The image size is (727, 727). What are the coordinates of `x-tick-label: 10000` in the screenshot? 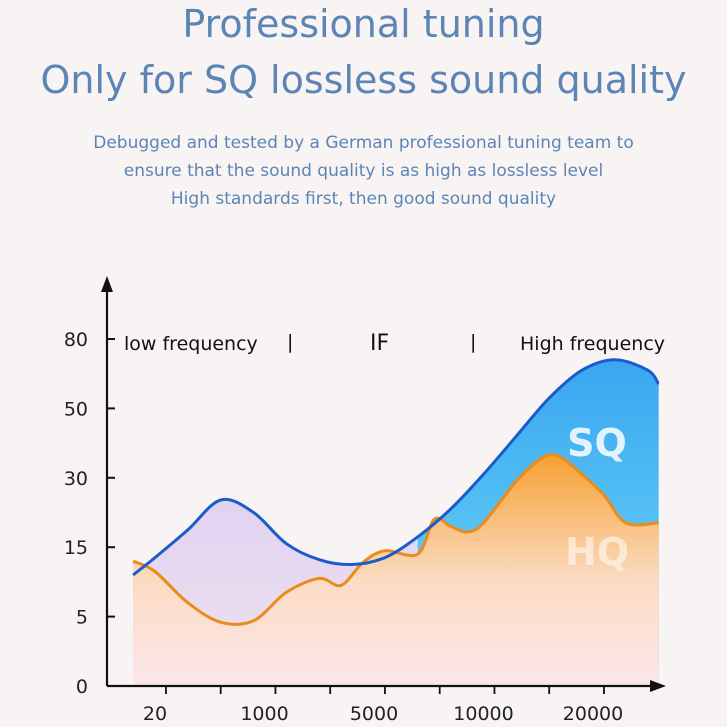 It's located at (483, 714).